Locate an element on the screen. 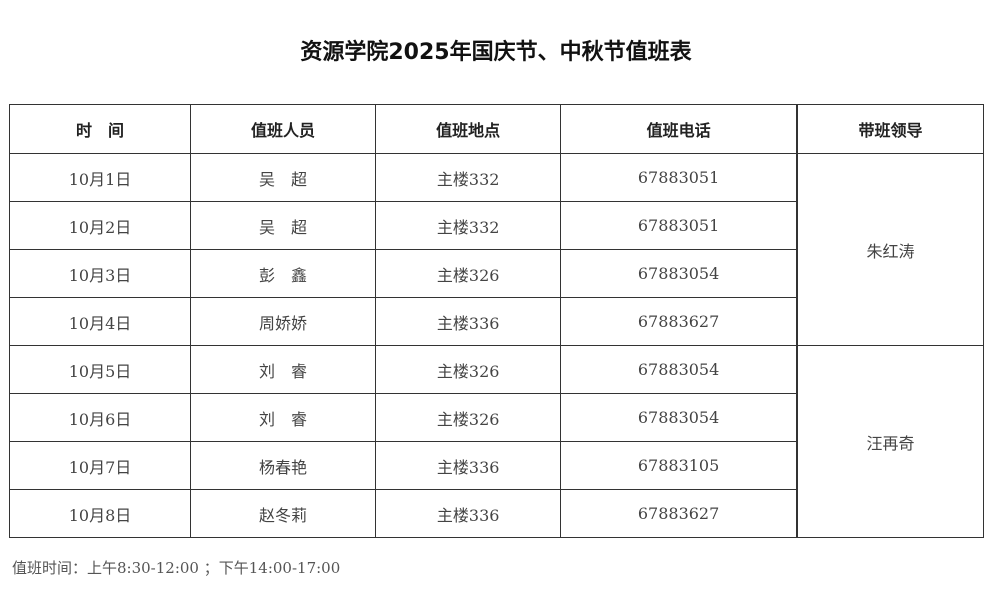 This screenshot has height=604, width=992. leader-cell: 朱红涛 is located at coordinates (890, 249).